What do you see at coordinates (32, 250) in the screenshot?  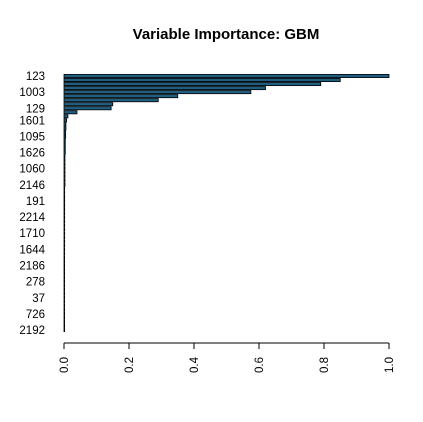 I see `y-tick-label: 1644` at bounding box center [32, 250].